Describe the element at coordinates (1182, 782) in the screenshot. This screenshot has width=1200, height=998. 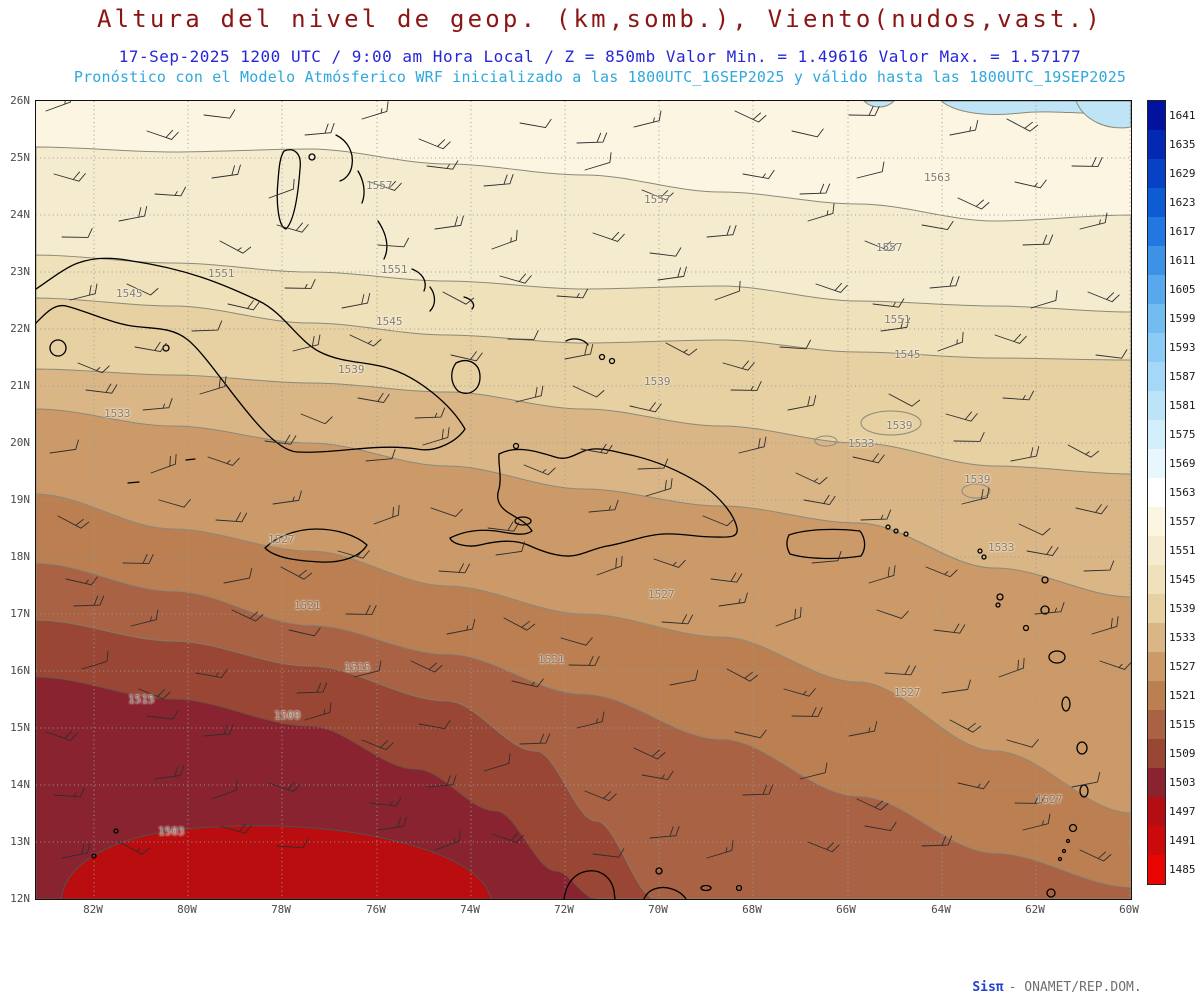
I see `colorbar-label: 1503` at that location.